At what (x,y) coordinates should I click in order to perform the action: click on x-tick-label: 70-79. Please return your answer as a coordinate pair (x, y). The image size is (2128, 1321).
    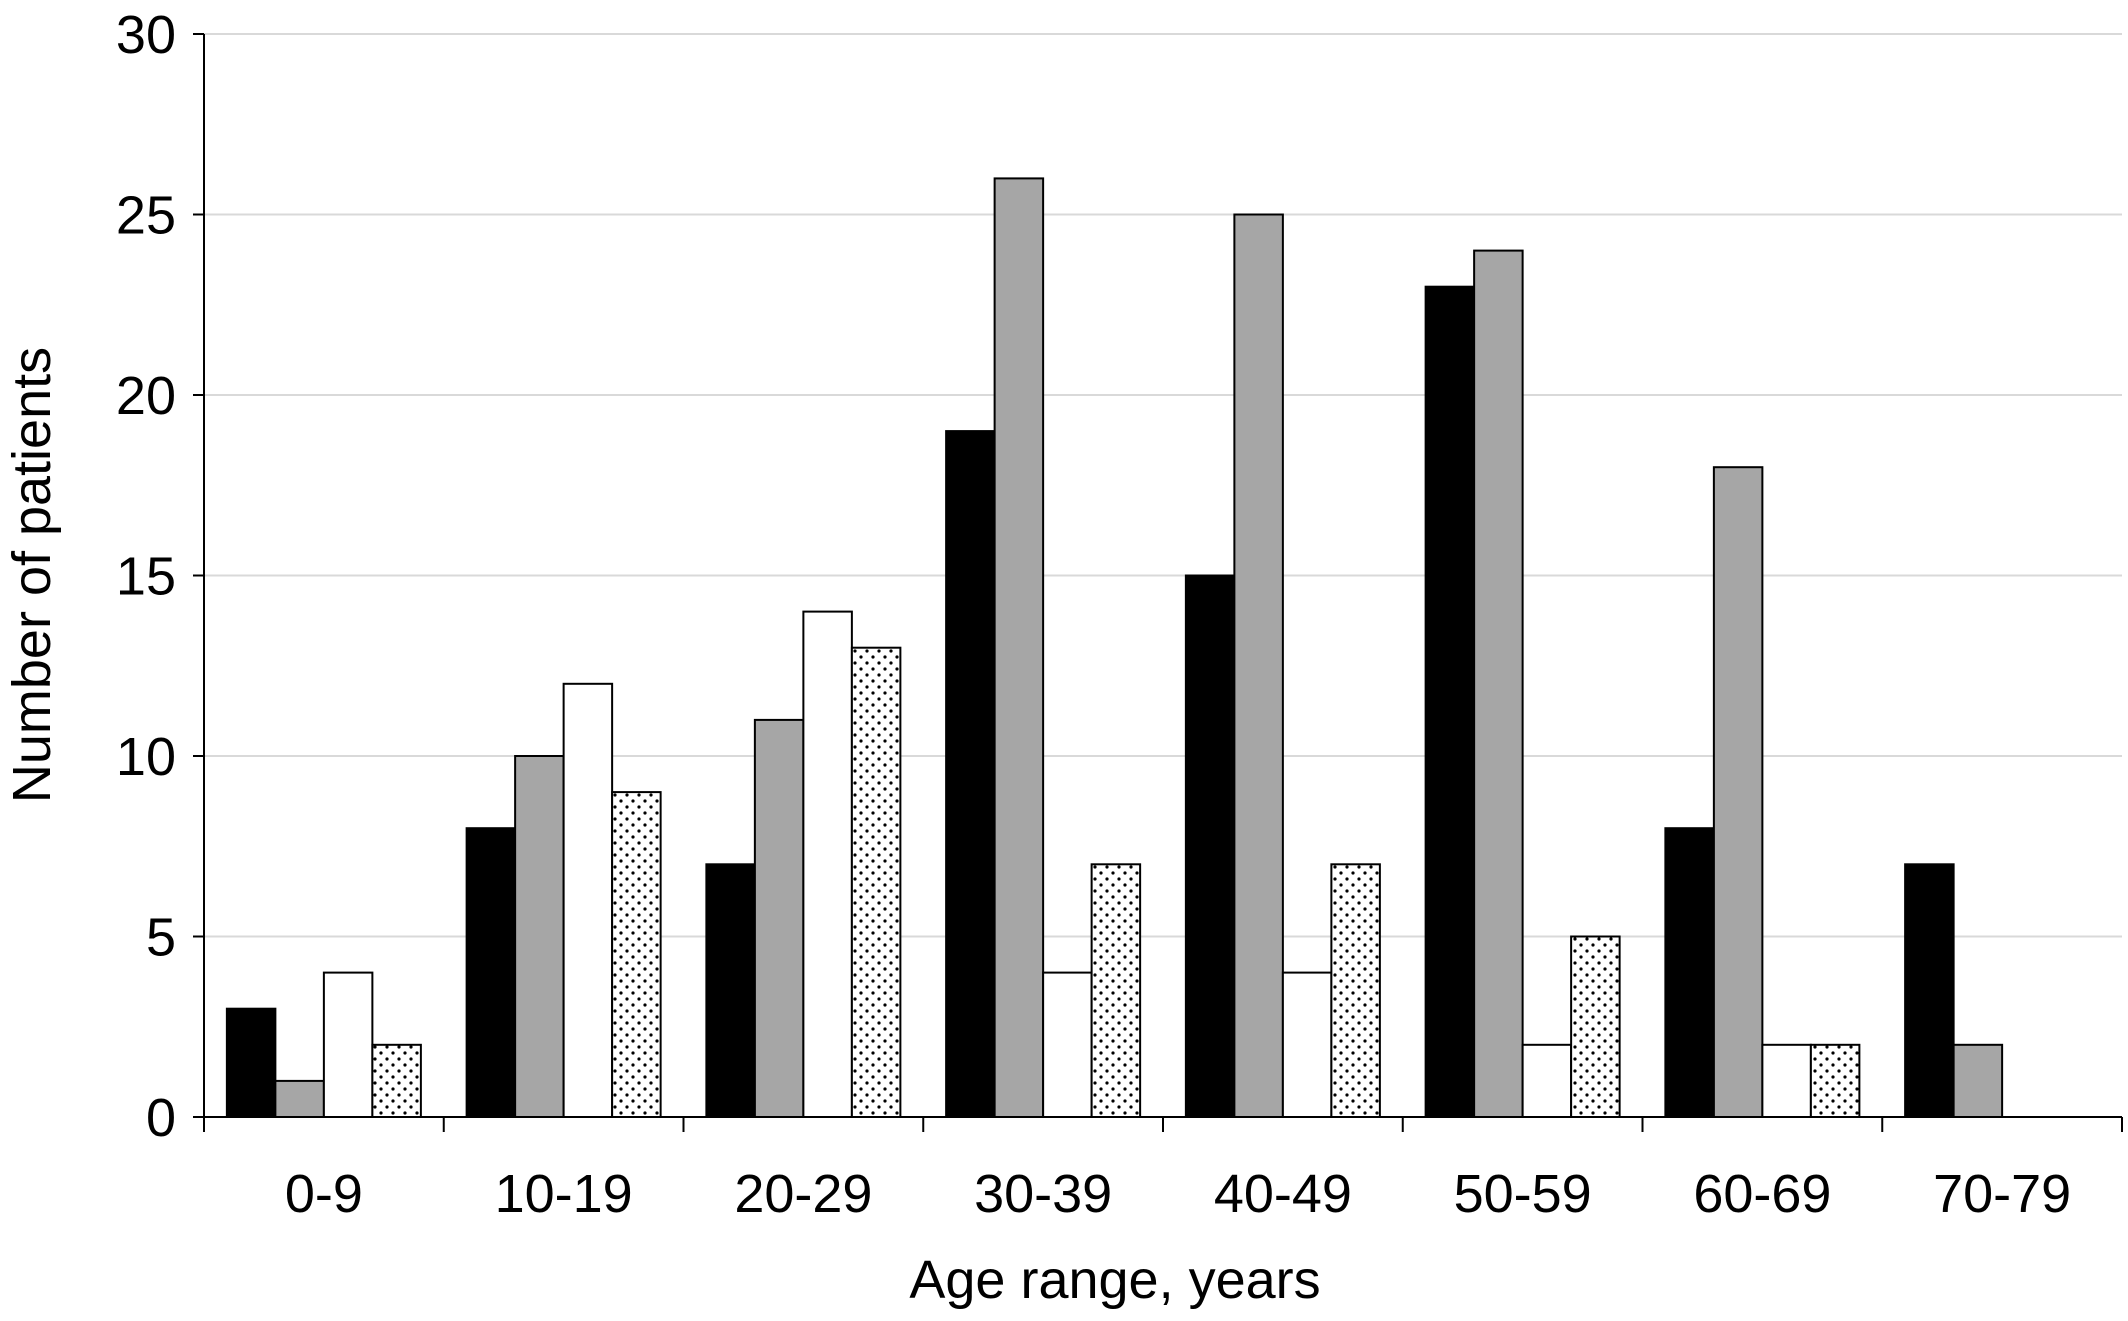
    Looking at the image, I should click on (2002, 1194).